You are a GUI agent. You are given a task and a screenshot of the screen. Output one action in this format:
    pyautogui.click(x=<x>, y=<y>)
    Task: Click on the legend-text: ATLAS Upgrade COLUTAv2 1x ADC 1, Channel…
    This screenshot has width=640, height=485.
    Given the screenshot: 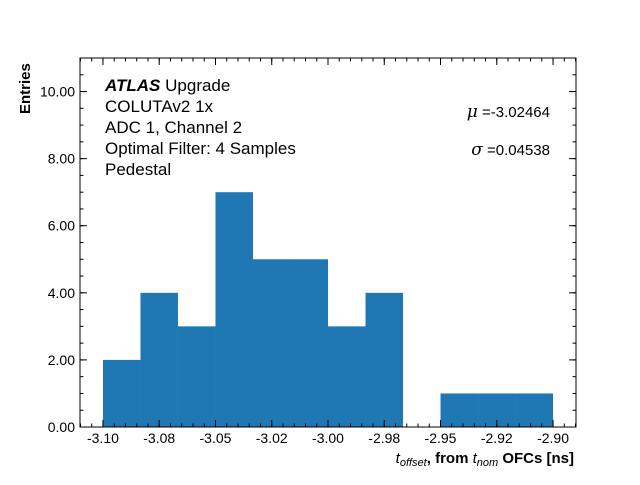 What is the action you would take?
    pyautogui.click(x=200, y=127)
    